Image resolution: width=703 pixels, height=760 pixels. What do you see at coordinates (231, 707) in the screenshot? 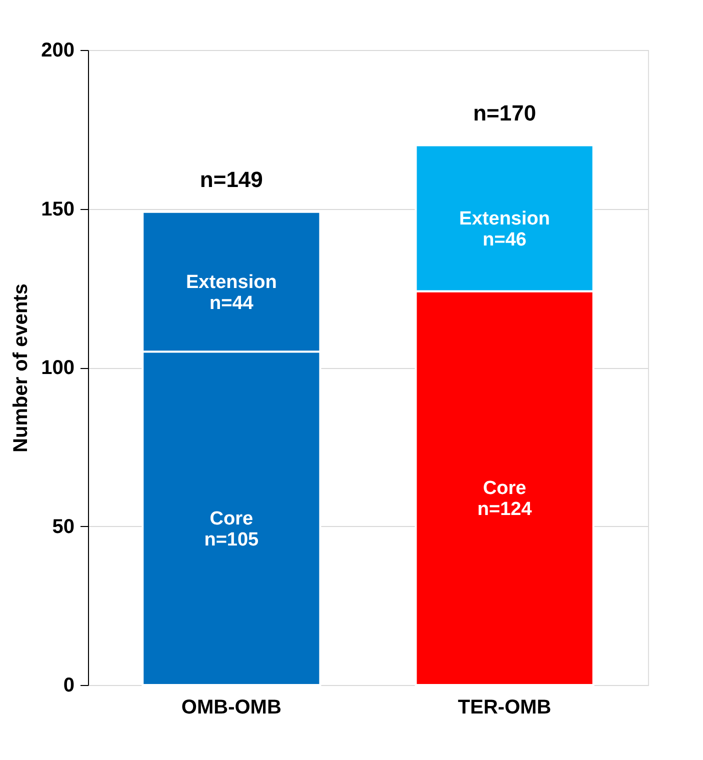
I see `x-tick-label: OMB-OMB` at bounding box center [231, 707].